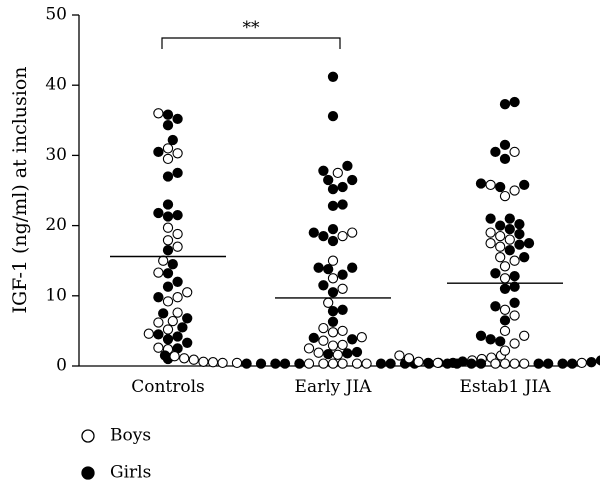 Image resolution: width=600 pixels, height=490 pixels. I want to click on x-tick-label: Estab1 JIA, so click(505, 387).